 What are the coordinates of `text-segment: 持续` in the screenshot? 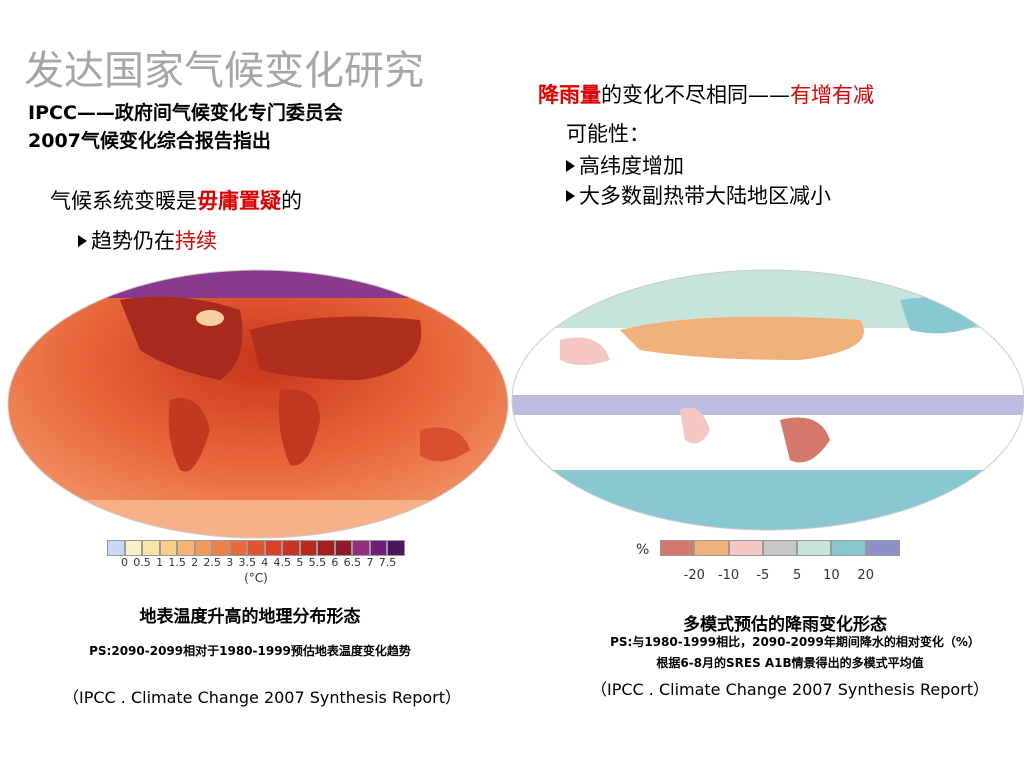 It's located at (196, 241).